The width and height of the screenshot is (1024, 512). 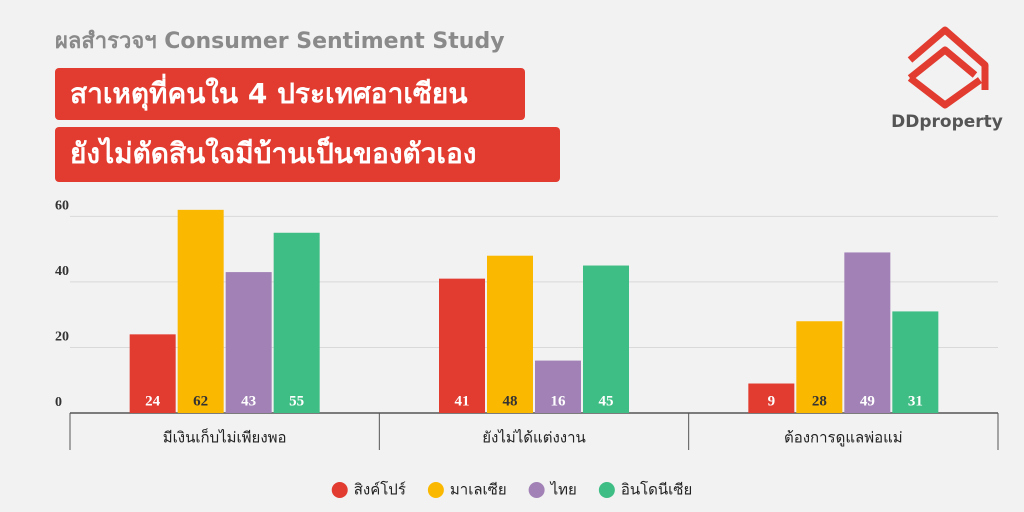 I want to click on value-label: 41, so click(x=462, y=401).